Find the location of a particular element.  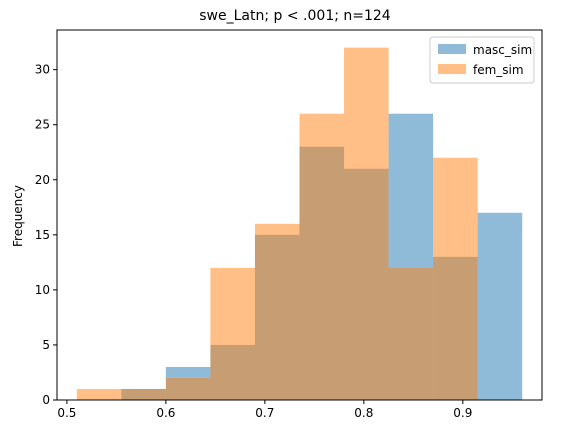

x-tick-label-1: 0.6 is located at coordinates (165, 413).